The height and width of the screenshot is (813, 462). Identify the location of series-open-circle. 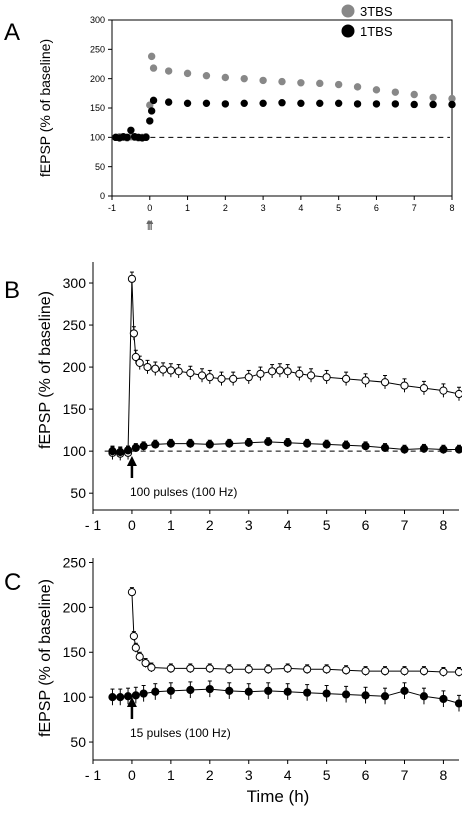
(294, 632).